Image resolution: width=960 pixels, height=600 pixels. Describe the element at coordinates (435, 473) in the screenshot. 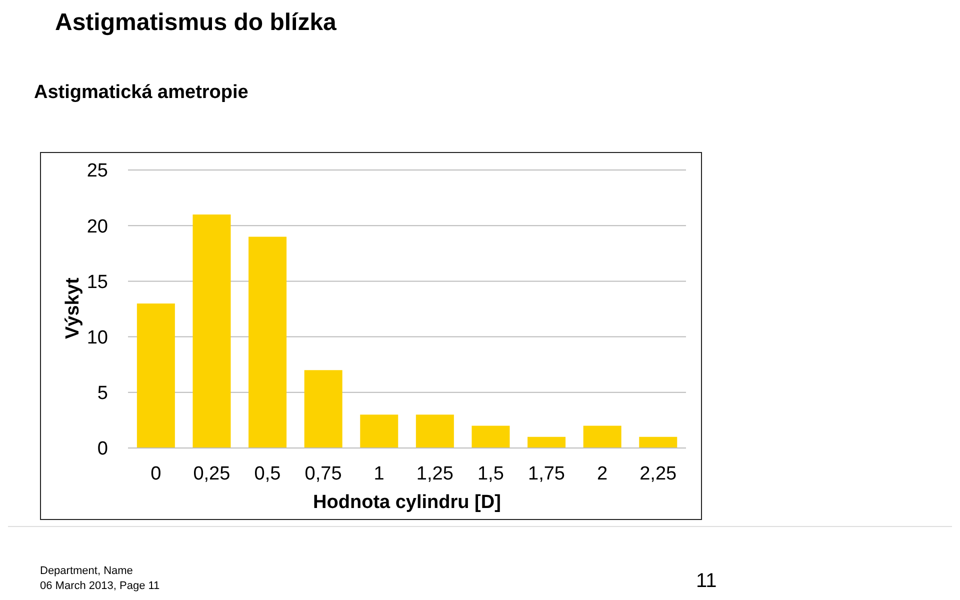

I see `x-tick-label: 1,25` at that location.